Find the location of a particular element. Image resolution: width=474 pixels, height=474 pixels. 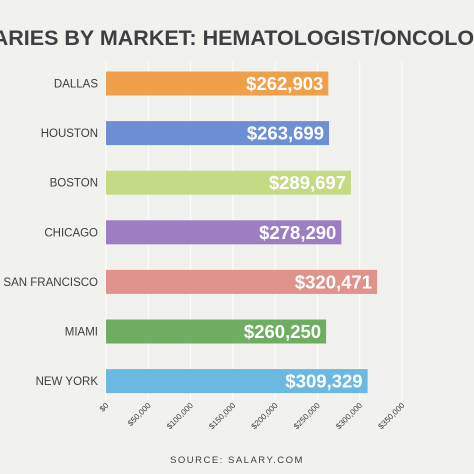

category-label: CHICAGO is located at coordinates (71, 233).